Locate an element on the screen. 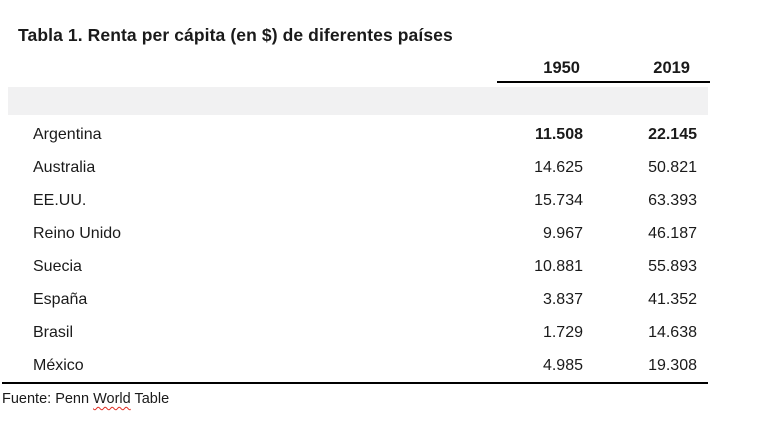 The height and width of the screenshot is (432, 768). country-label: Brasil is located at coordinates (53, 332).